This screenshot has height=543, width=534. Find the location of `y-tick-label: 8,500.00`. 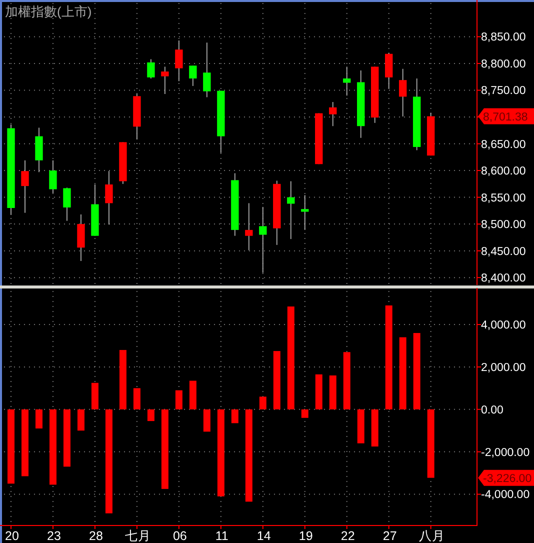

y-tick-label: 8,500.00 is located at coordinates (503, 225).